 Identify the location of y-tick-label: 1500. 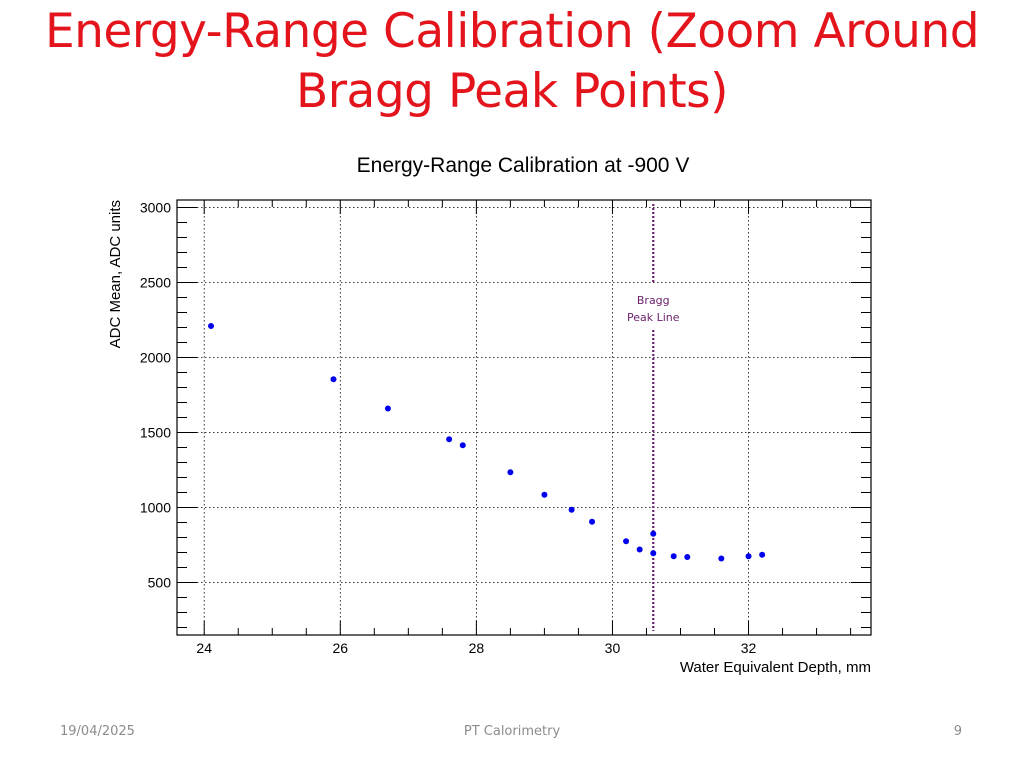
(155, 433).